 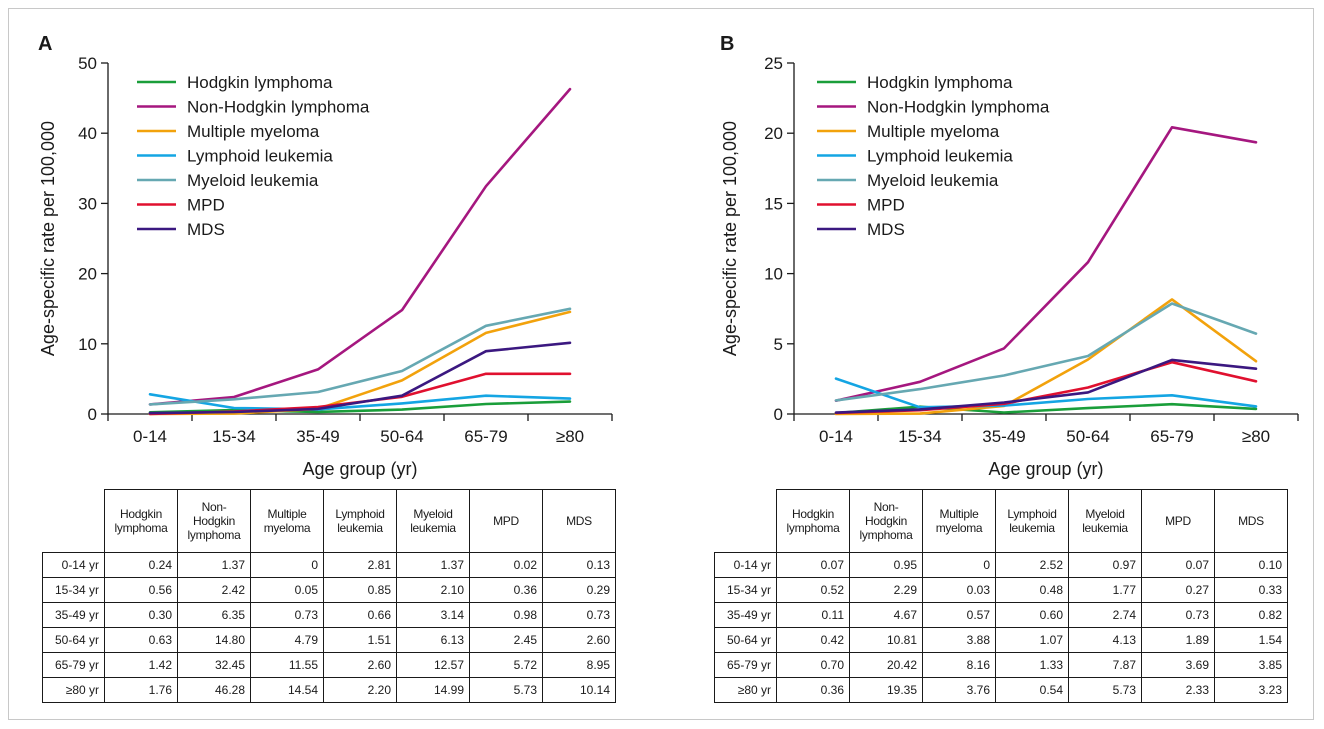 I want to click on legend-label-lymphoid-leukemia: Lymphoid leukemia, so click(x=940, y=156).